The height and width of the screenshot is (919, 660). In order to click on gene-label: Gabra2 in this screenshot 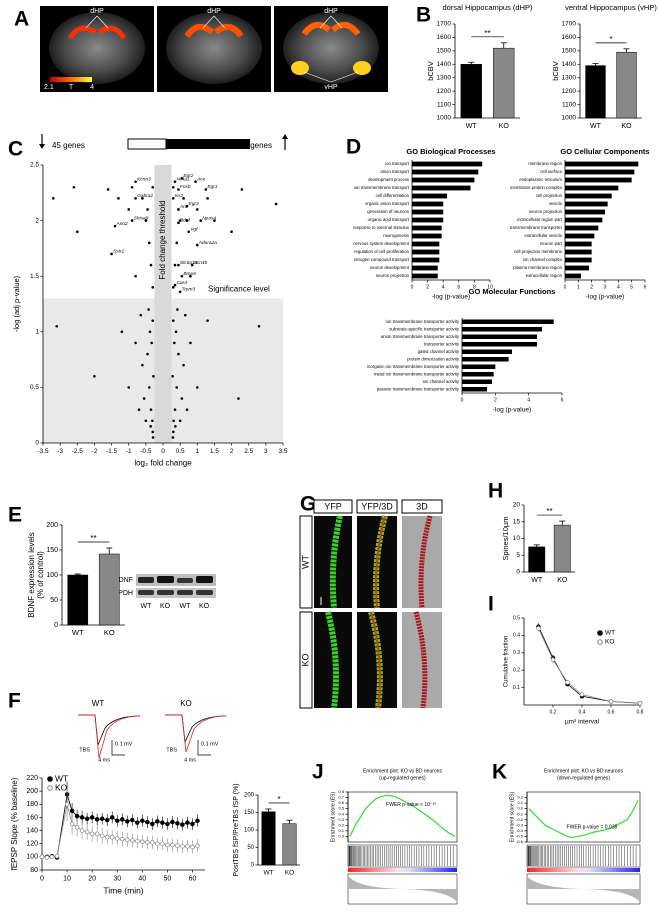, I will do `click(145, 196)`.